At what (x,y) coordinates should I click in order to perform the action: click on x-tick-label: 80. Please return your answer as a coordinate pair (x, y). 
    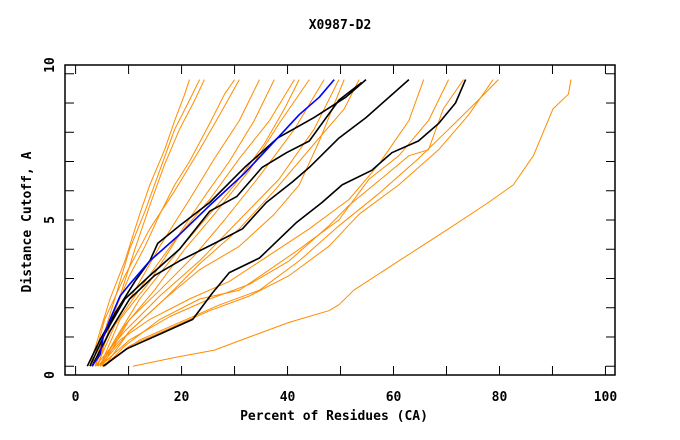
    Looking at the image, I should click on (500, 397).